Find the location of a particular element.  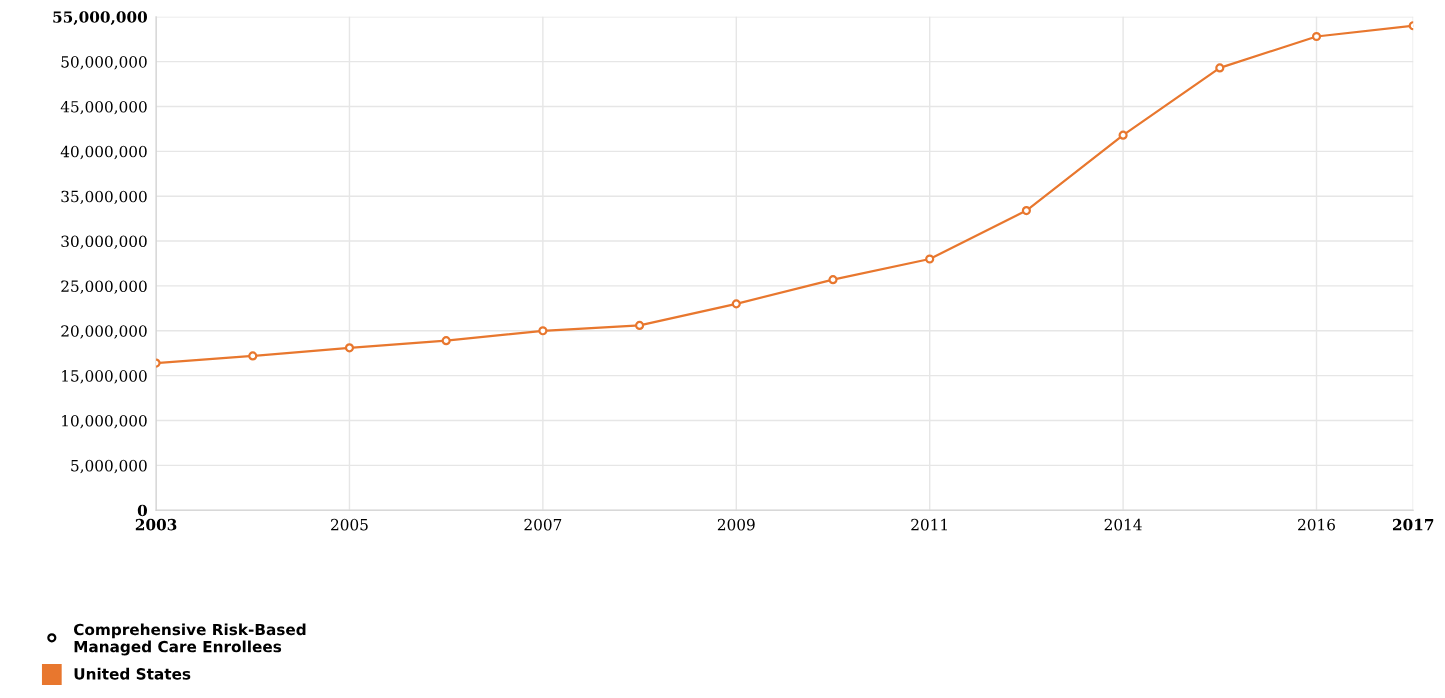

x-tick-label: 2011 is located at coordinates (929, 524).